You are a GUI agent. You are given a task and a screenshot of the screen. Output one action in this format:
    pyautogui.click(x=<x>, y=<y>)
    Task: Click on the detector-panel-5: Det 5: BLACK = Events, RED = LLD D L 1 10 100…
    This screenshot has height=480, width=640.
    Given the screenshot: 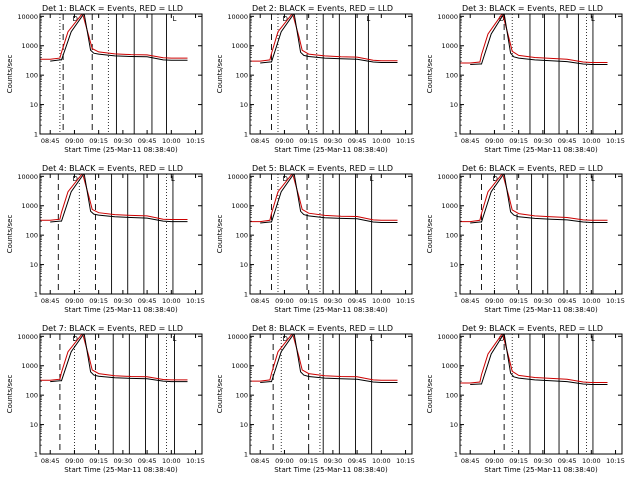 What is the action you would take?
    pyautogui.click(x=315, y=239)
    